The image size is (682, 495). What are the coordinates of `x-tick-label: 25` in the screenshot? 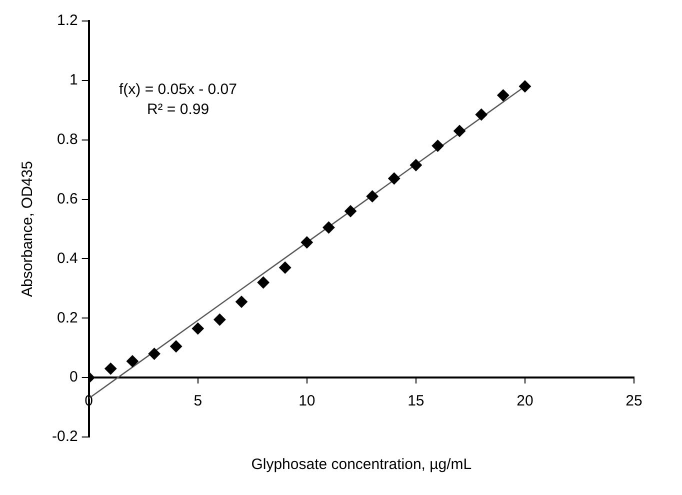 It's located at (634, 401).